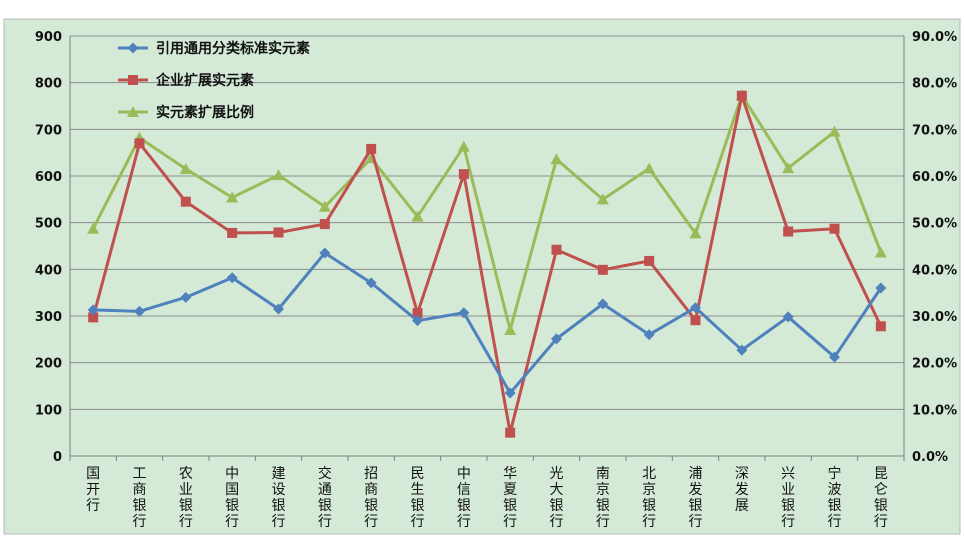 The width and height of the screenshot is (964, 536). I want to click on x-tick-label-char: 大, so click(557, 490).